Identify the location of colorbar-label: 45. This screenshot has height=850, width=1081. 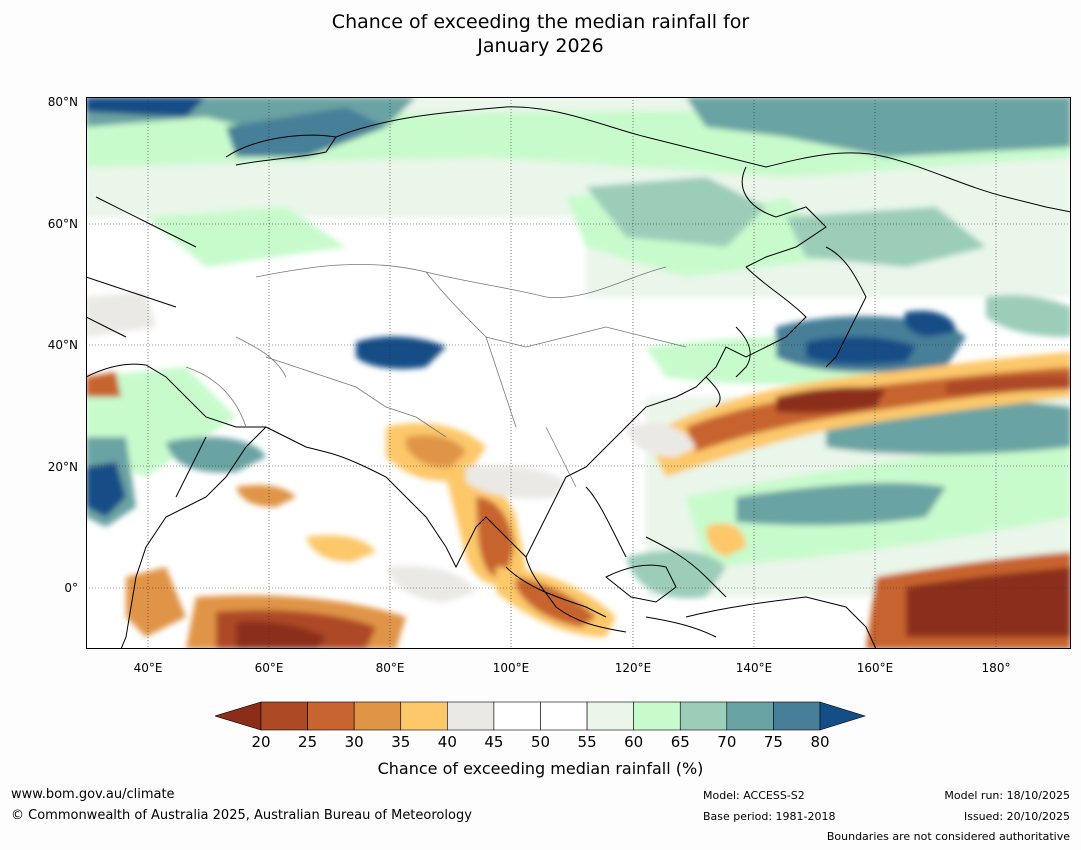
(494, 742).